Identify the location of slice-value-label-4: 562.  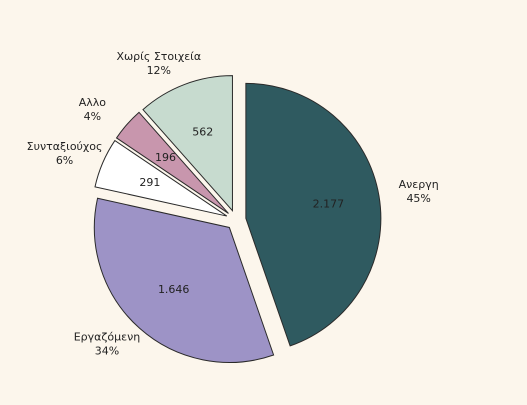
(202, 131).